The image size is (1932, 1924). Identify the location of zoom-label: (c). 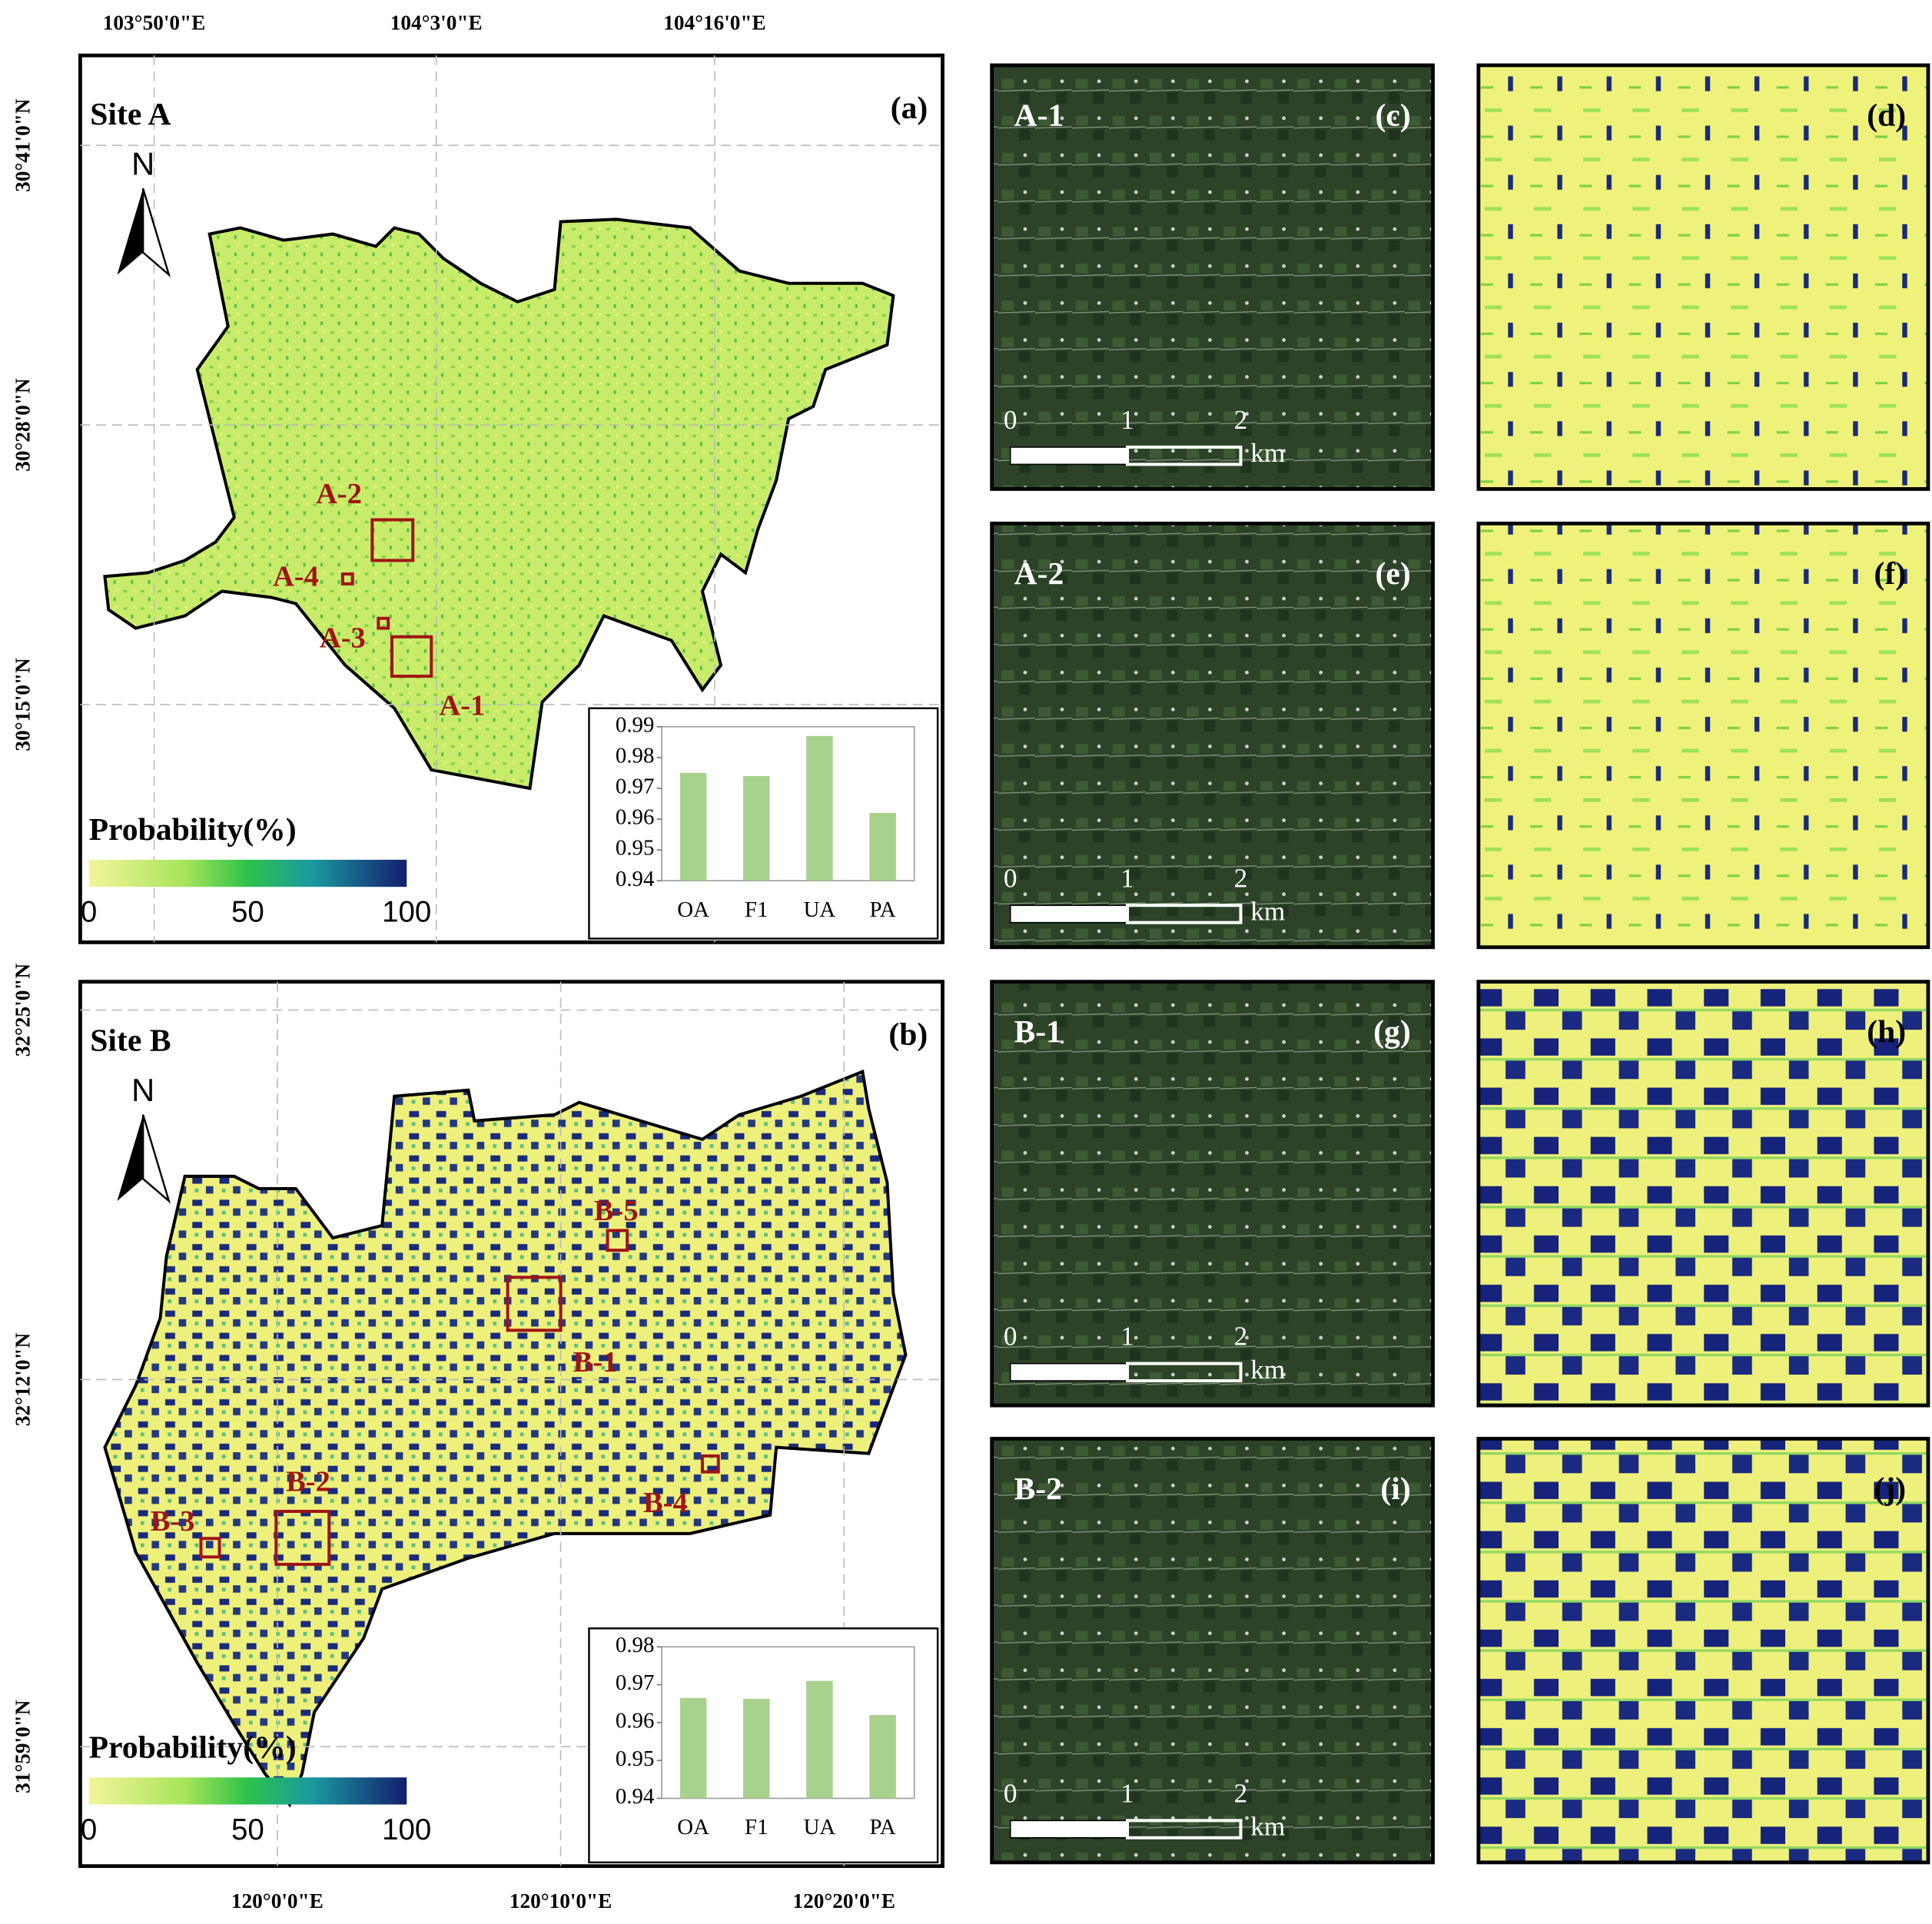
(1392, 116).